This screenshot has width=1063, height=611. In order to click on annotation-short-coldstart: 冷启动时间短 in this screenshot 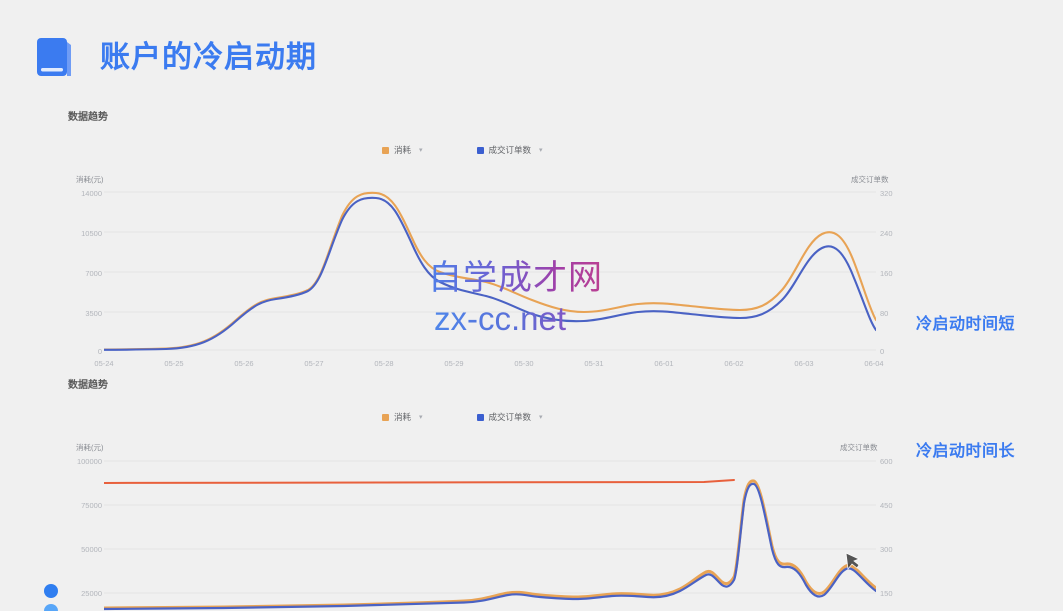, I will do `click(966, 324)`.